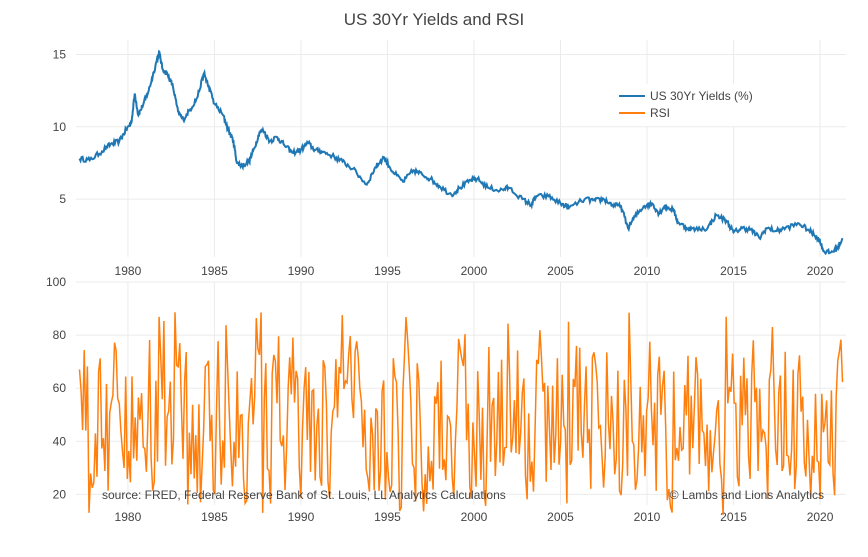 This screenshot has height=557, width=868. I want to click on yields-y-ticks: 5 10 15, so click(60, 126).